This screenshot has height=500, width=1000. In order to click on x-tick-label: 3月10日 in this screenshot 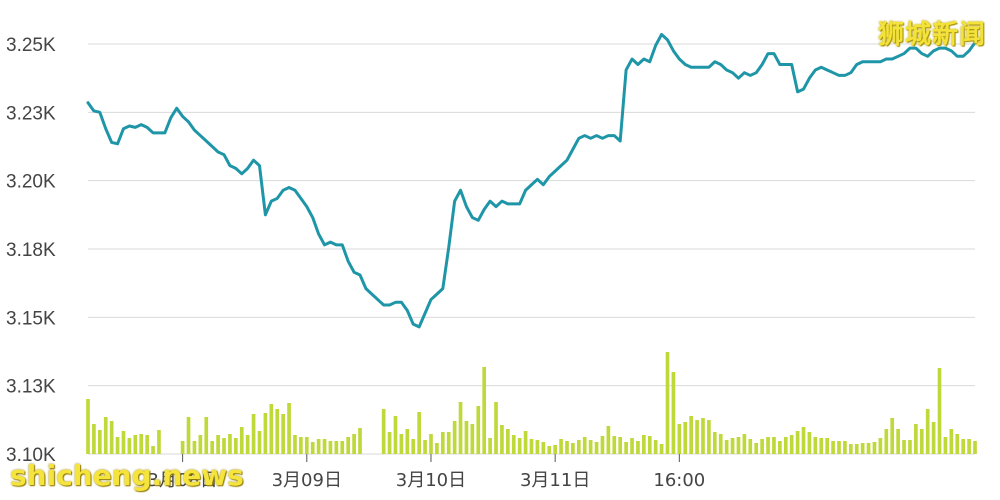, I will do `click(431, 480)`.